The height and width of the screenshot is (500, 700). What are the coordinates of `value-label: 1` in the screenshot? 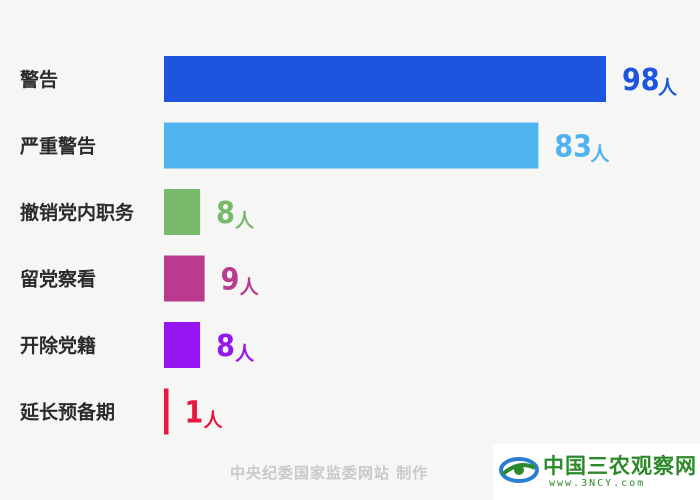 It's located at (194, 413).